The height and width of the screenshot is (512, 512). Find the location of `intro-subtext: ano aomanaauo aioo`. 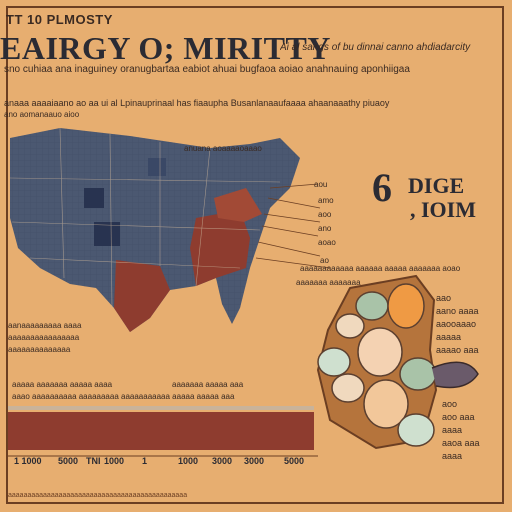

intro-subtext: ano aomanaauo aioo is located at coordinates (42, 114).